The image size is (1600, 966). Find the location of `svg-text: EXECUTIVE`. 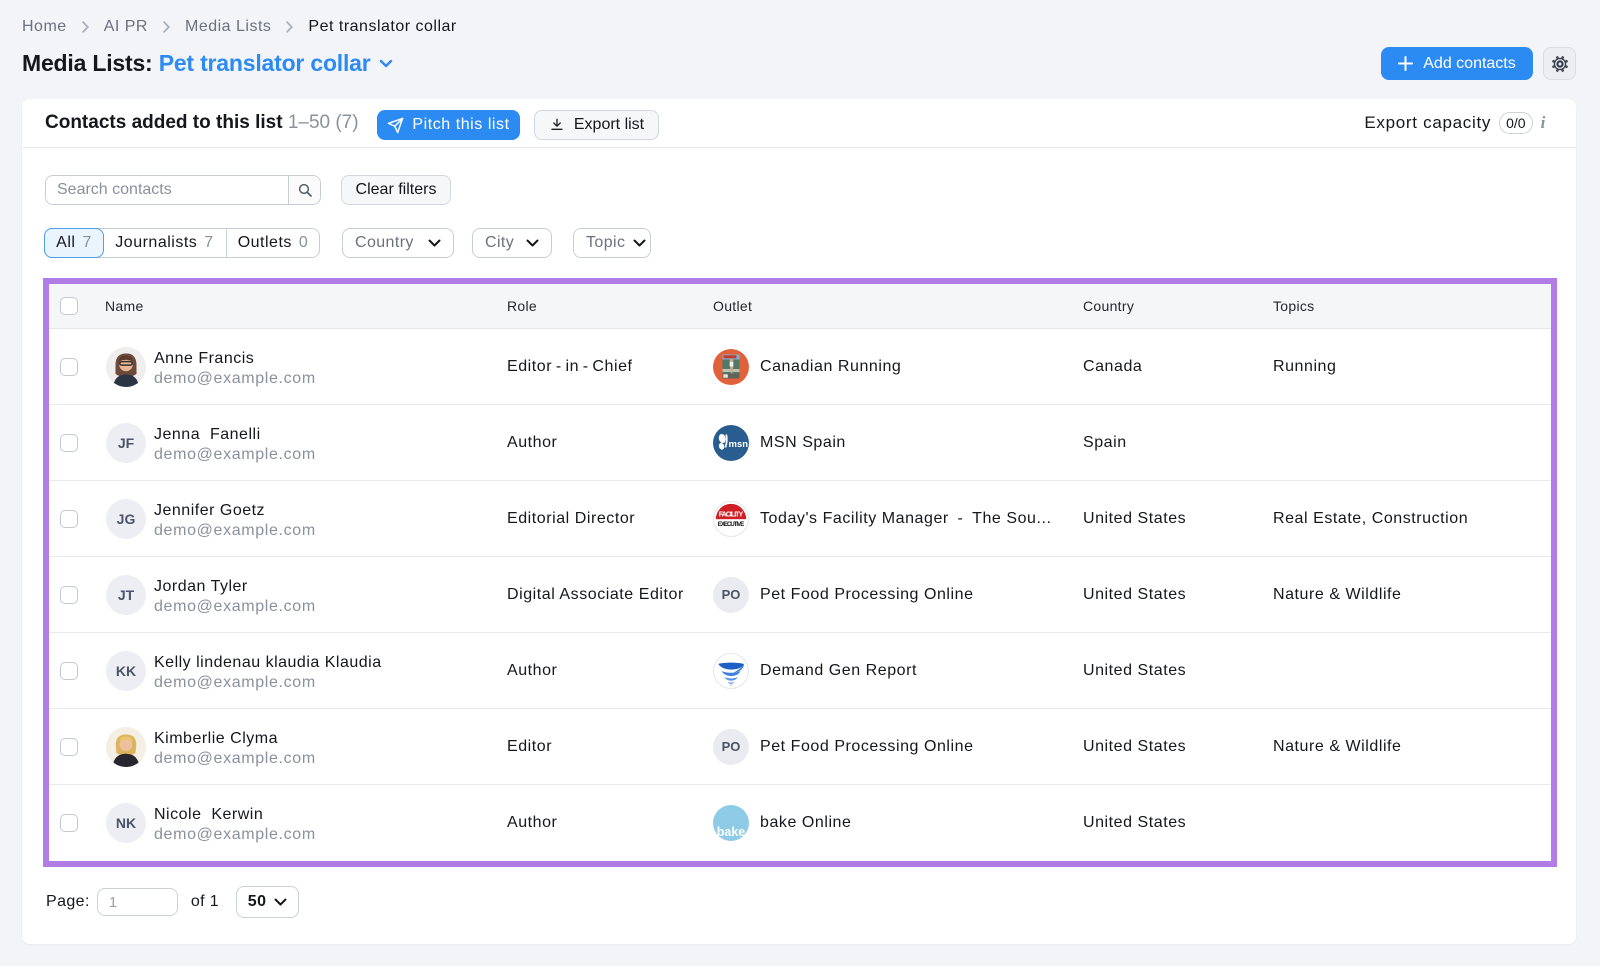

svg-text: EXECUTIVE is located at coordinates (731, 525).